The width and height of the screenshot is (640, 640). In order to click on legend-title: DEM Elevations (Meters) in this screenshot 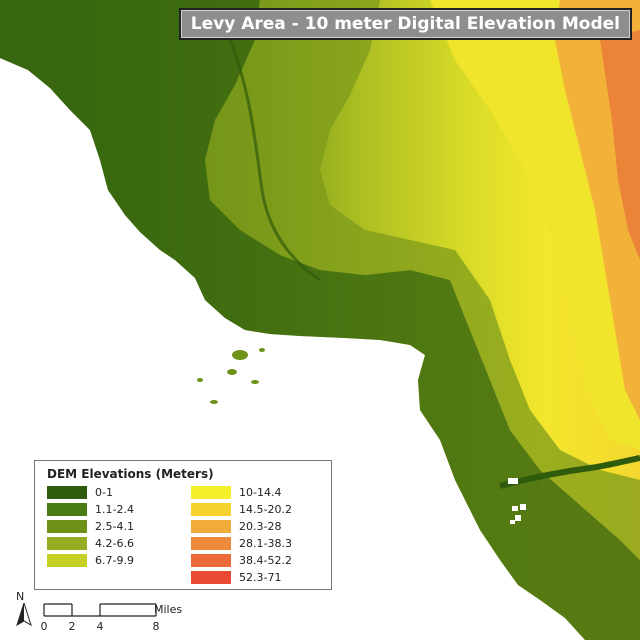, I will do `click(130, 474)`.